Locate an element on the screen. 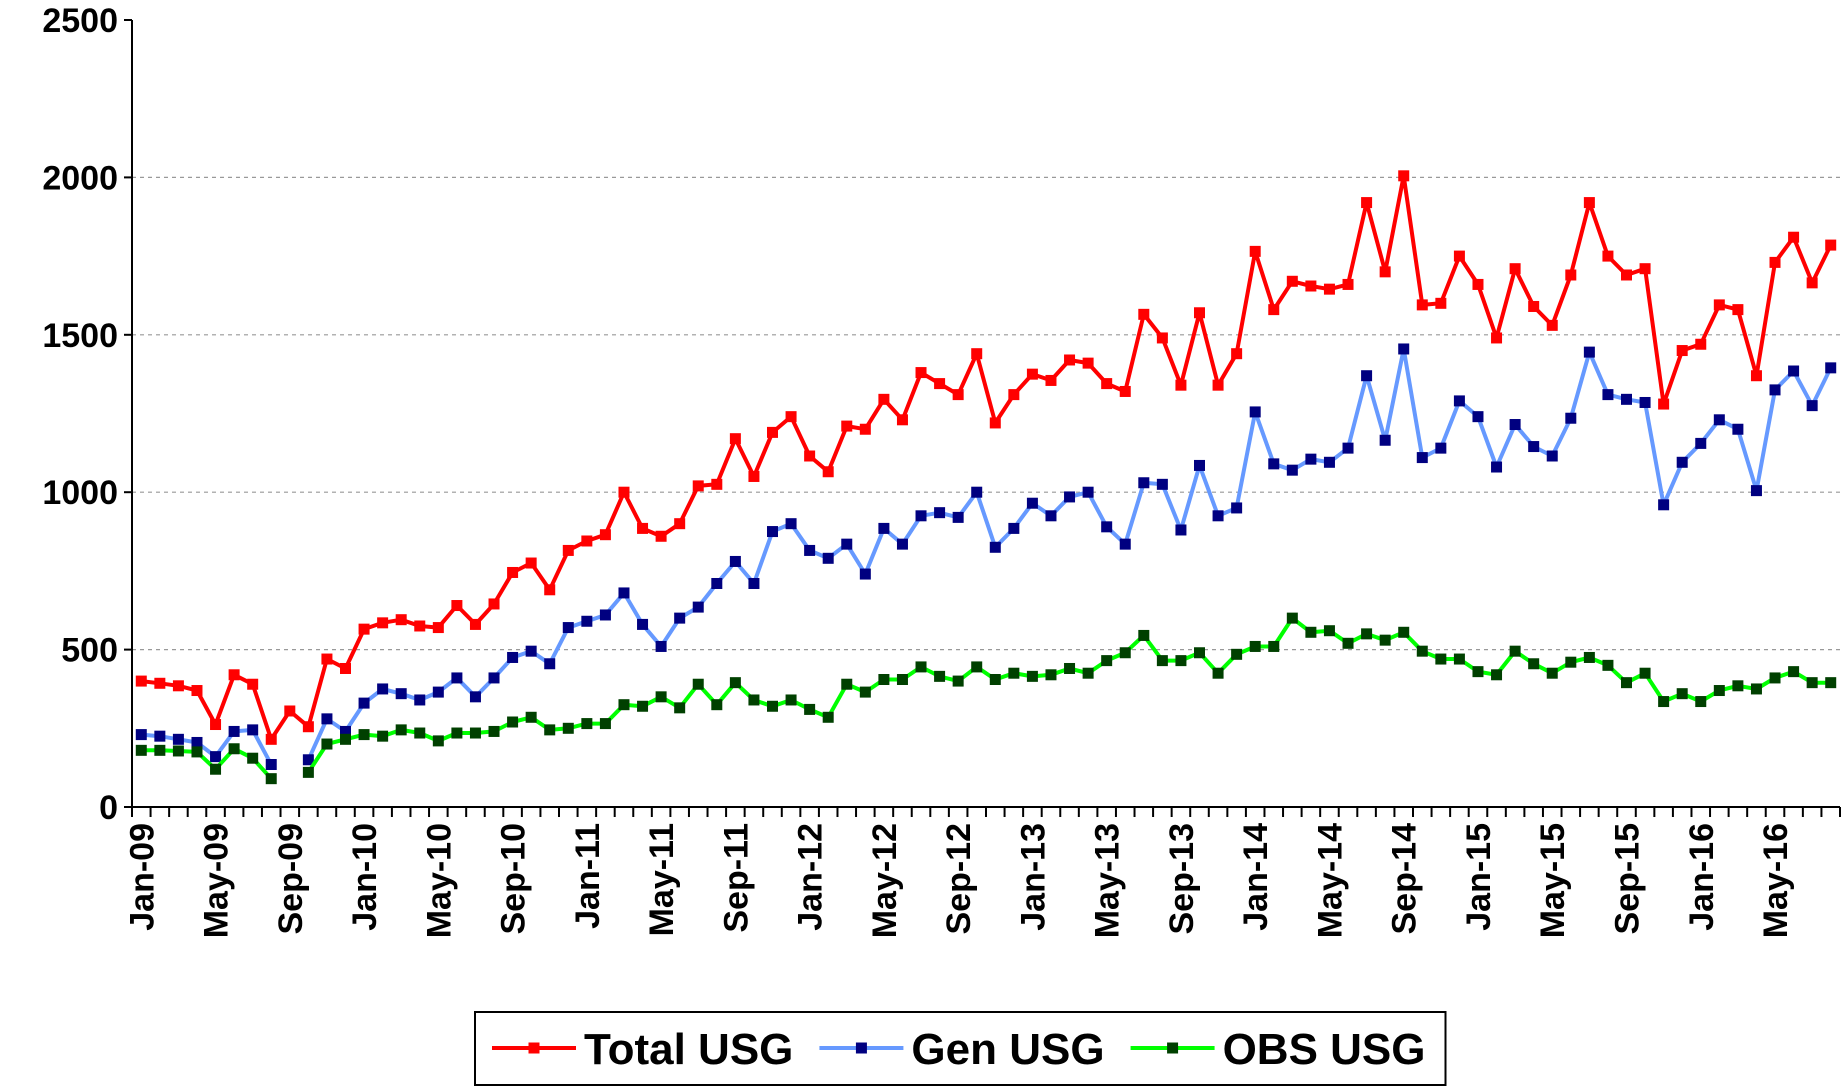  x-tick-label: Jan-09 is located at coordinates (142, 877).